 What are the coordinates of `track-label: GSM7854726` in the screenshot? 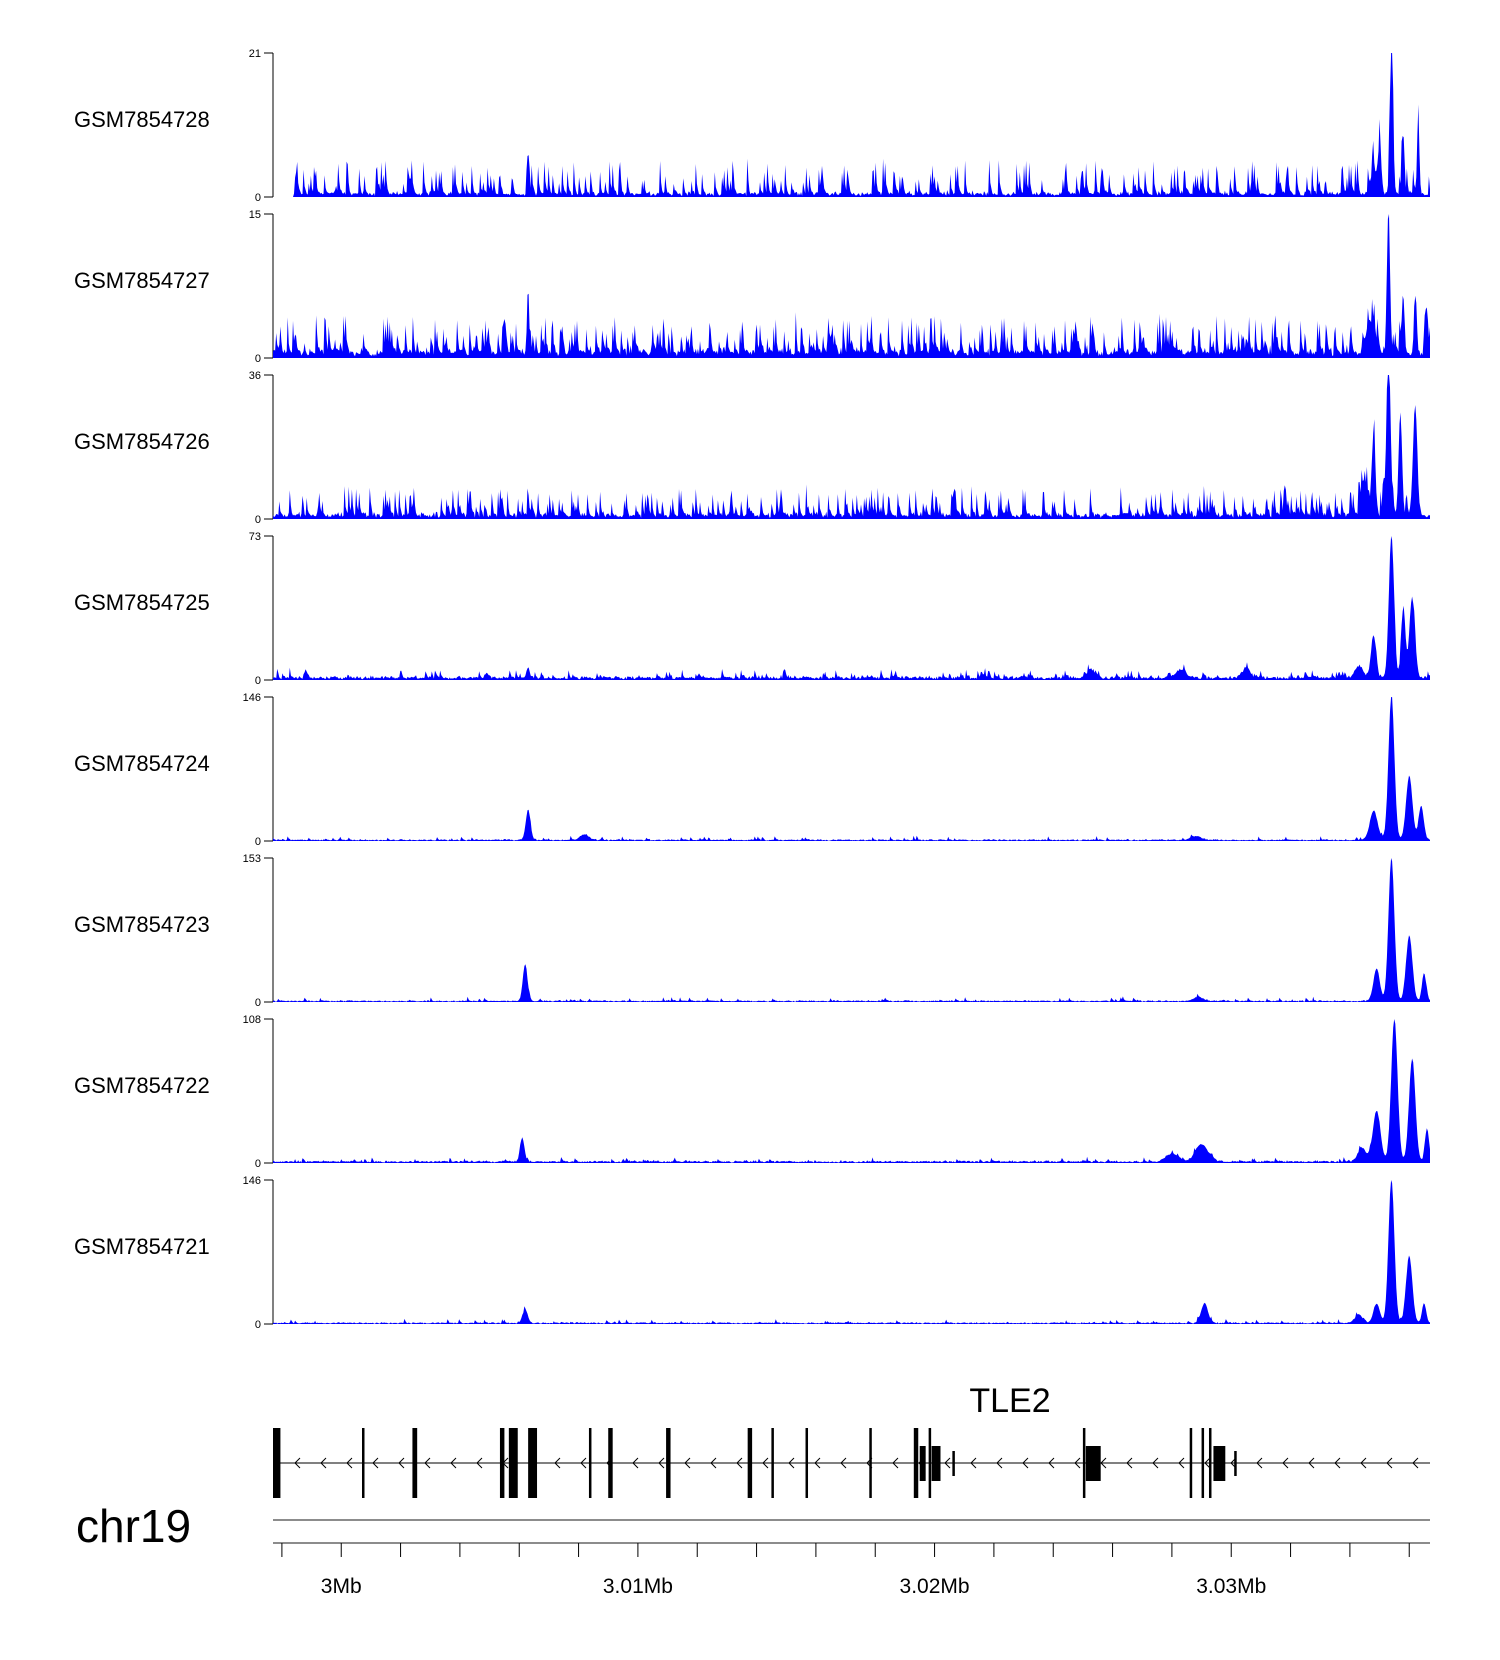 It's located at (142, 441).